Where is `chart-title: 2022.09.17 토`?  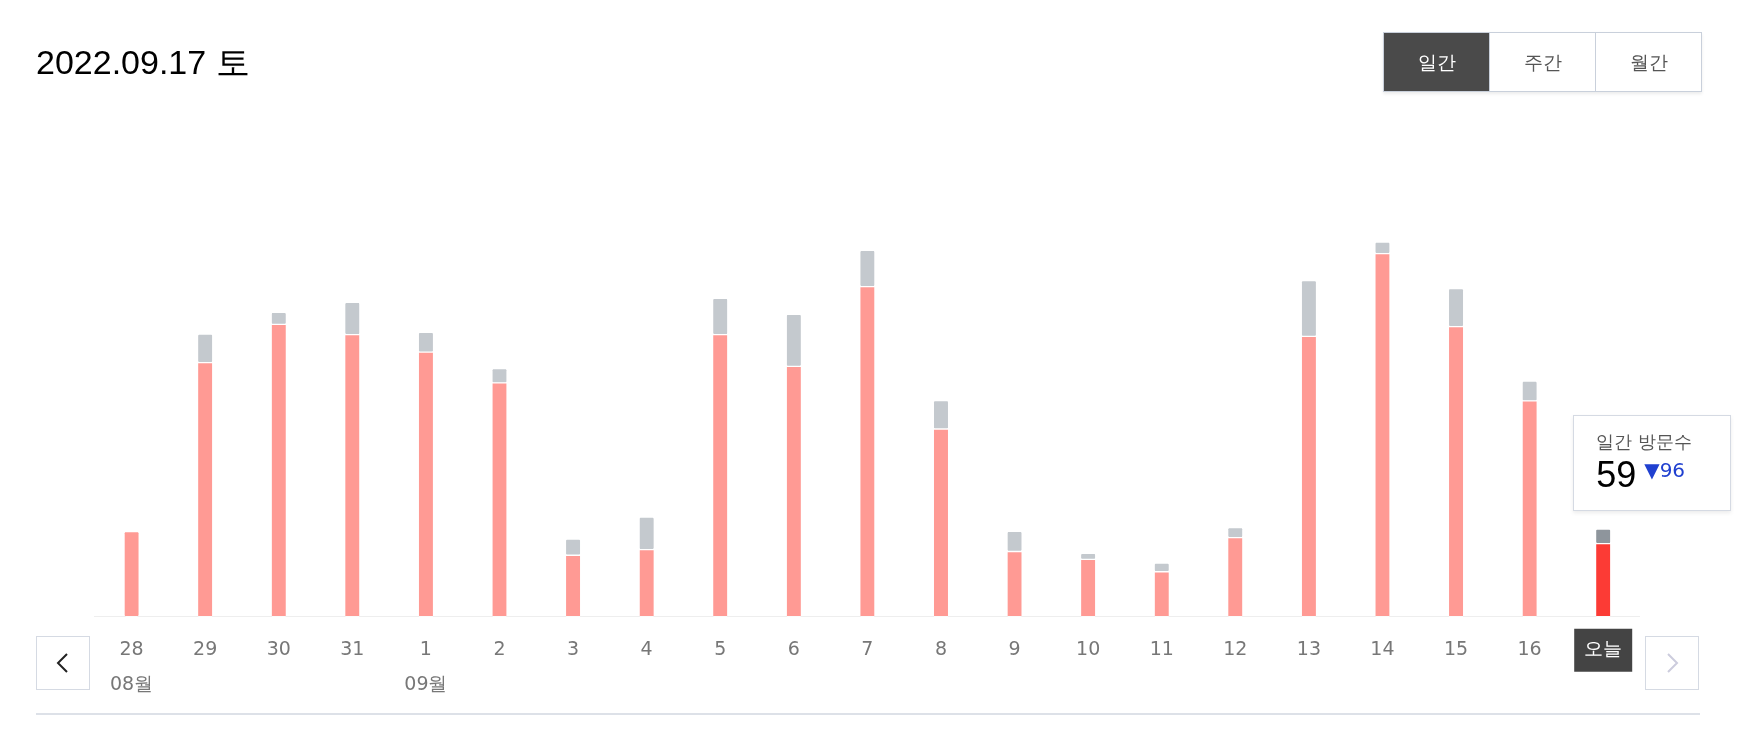 chart-title: 2022.09.17 토 is located at coordinates (143, 62).